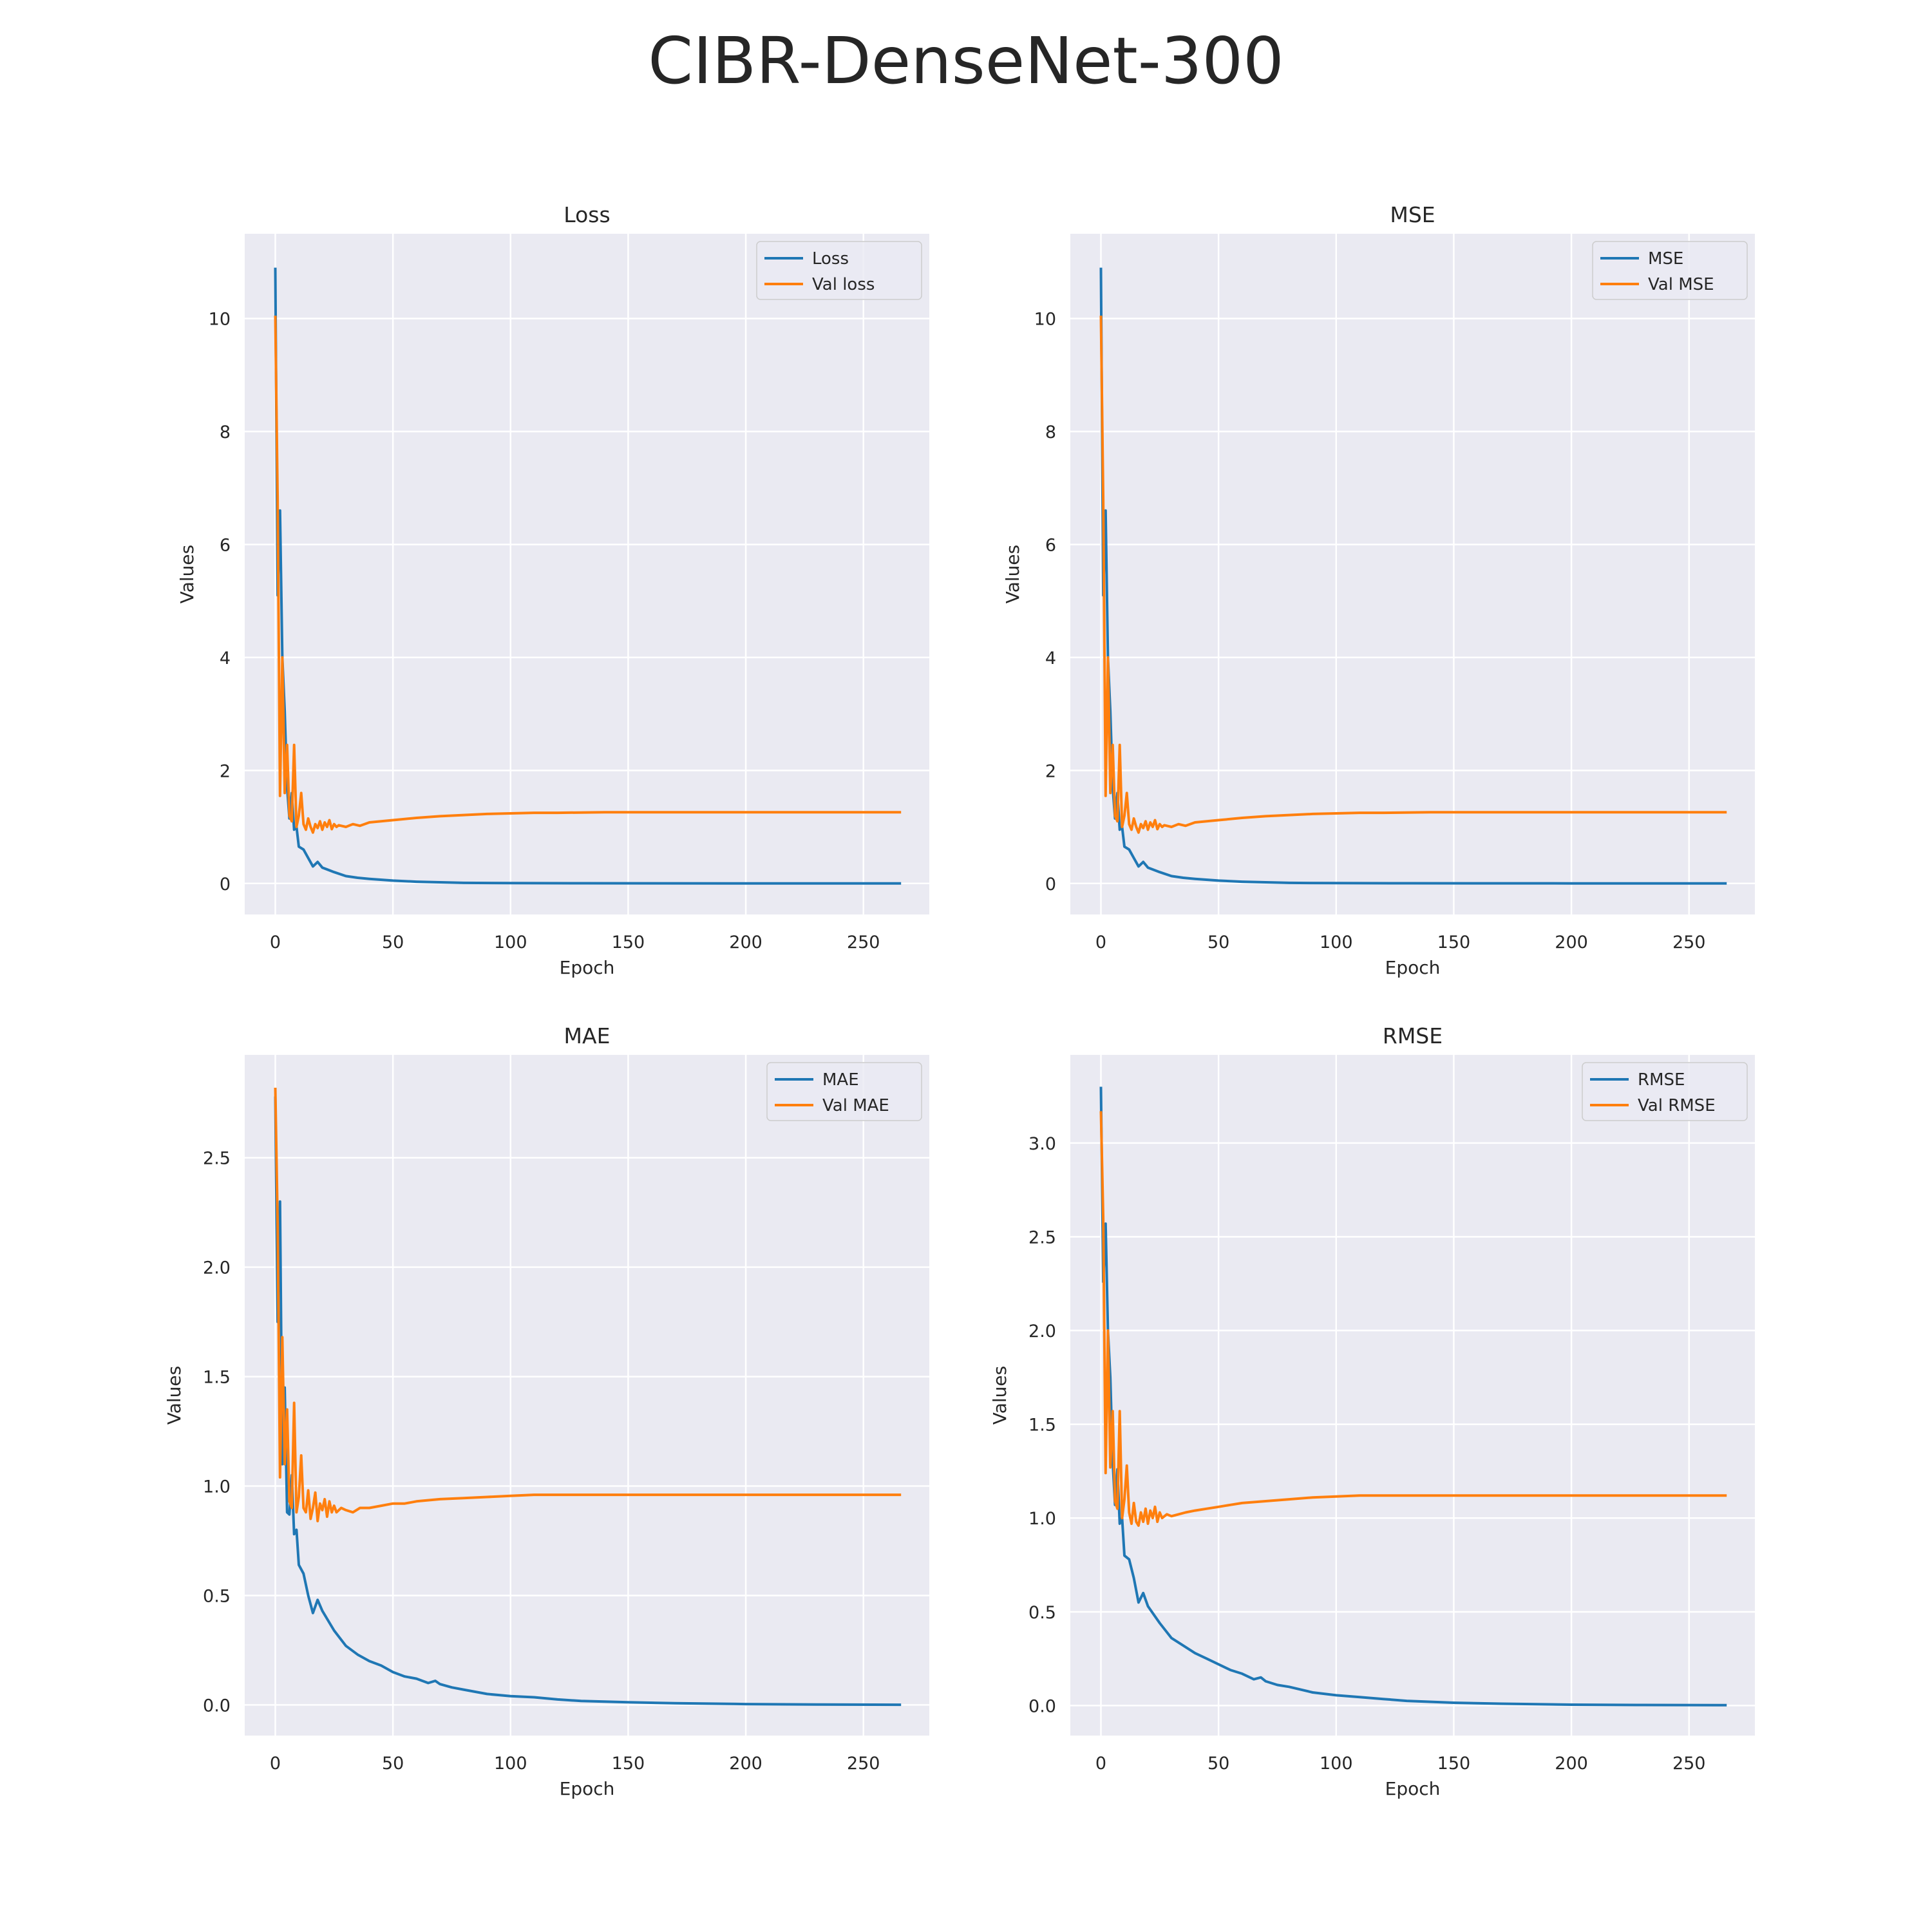  Describe the element at coordinates (1572, 943) in the screenshot. I see `chart-mse-x-tick-label: 200` at that location.